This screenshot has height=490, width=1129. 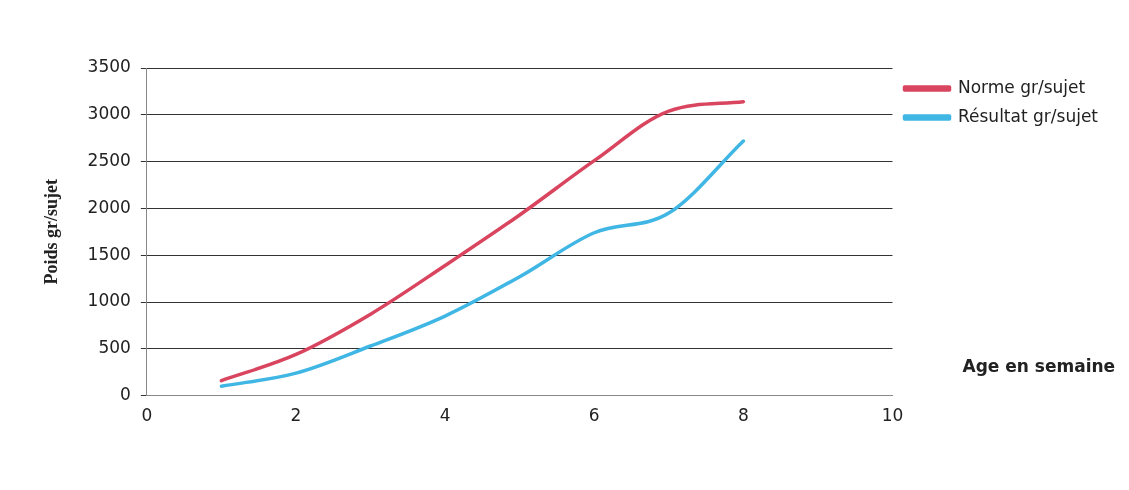 What do you see at coordinates (147, 415) in the screenshot?
I see `x-tick-label: 0` at bounding box center [147, 415].